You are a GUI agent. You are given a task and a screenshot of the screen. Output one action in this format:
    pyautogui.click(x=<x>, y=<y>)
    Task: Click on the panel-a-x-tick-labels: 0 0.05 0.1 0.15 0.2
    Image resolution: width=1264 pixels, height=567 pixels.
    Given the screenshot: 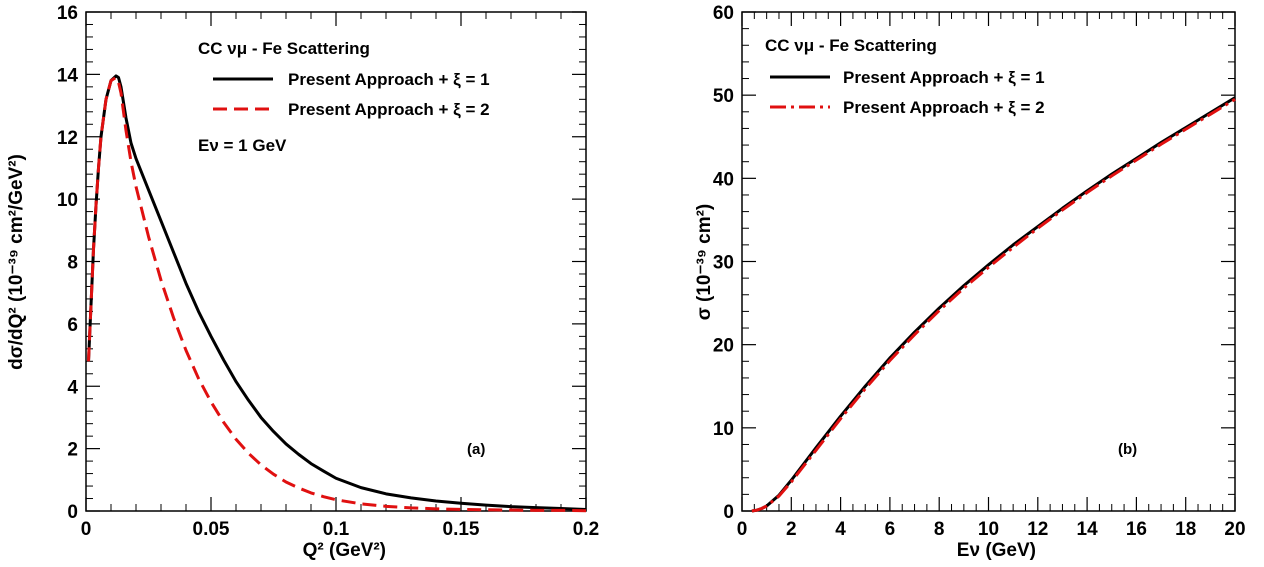 What is the action you would take?
    pyautogui.click(x=340, y=529)
    